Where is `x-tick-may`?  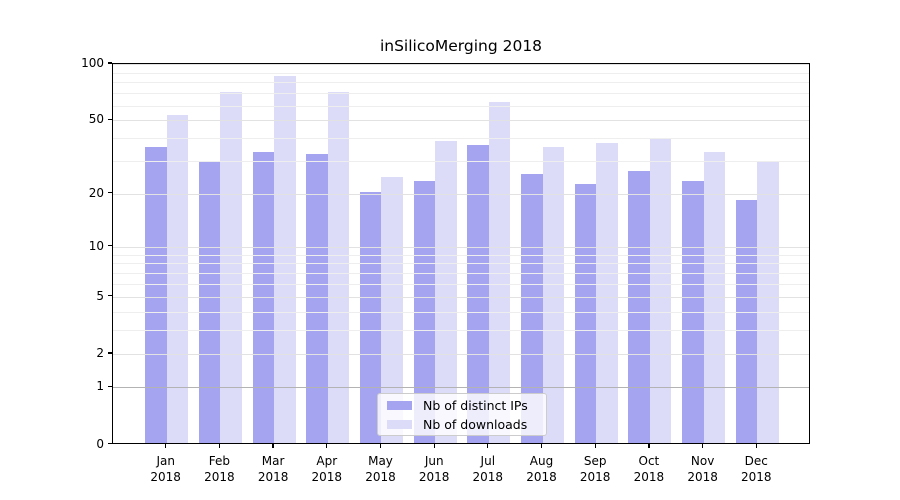
x-tick-may is located at coordinates (380, 445).